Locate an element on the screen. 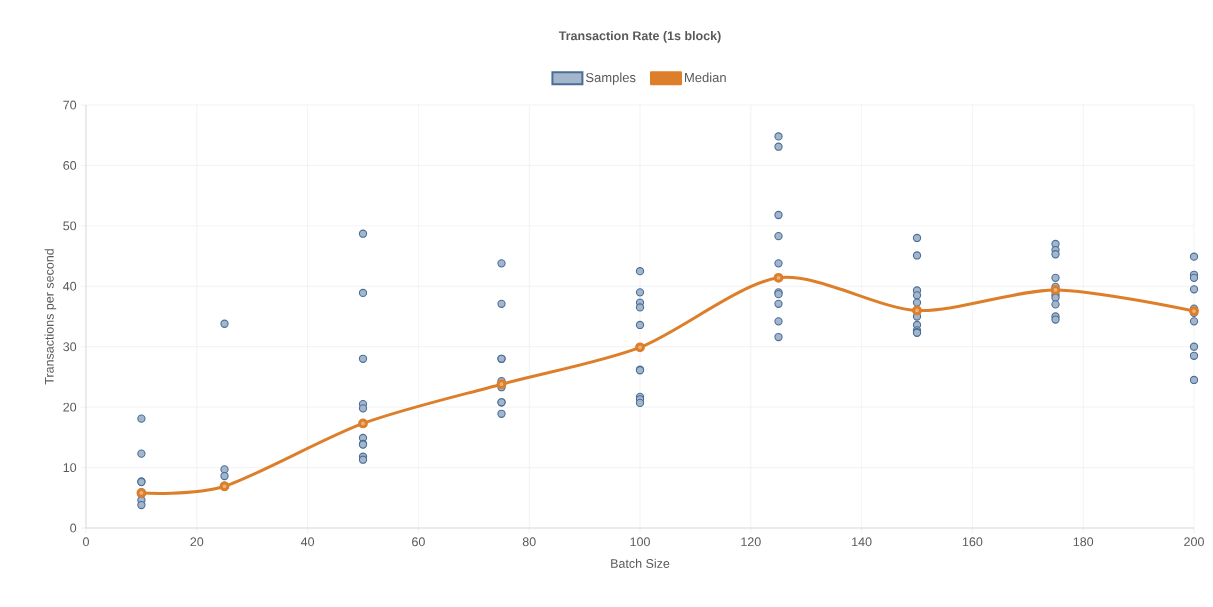 The width and height of the screenshot is (1213, 607). y-tick-label: 10 is located at coordinates (70, 467).